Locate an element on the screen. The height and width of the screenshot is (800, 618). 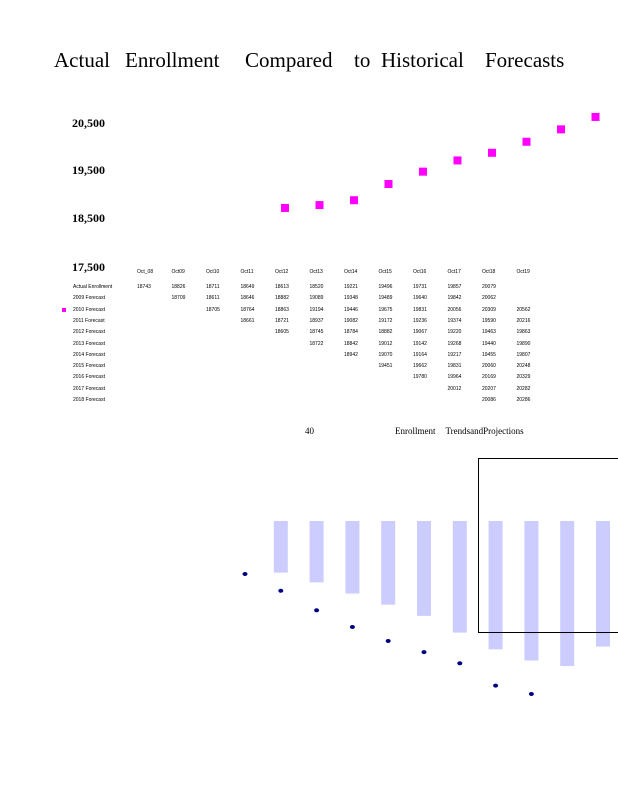
table-header-cell: Oct_08 is located at coordinates (145, 272).